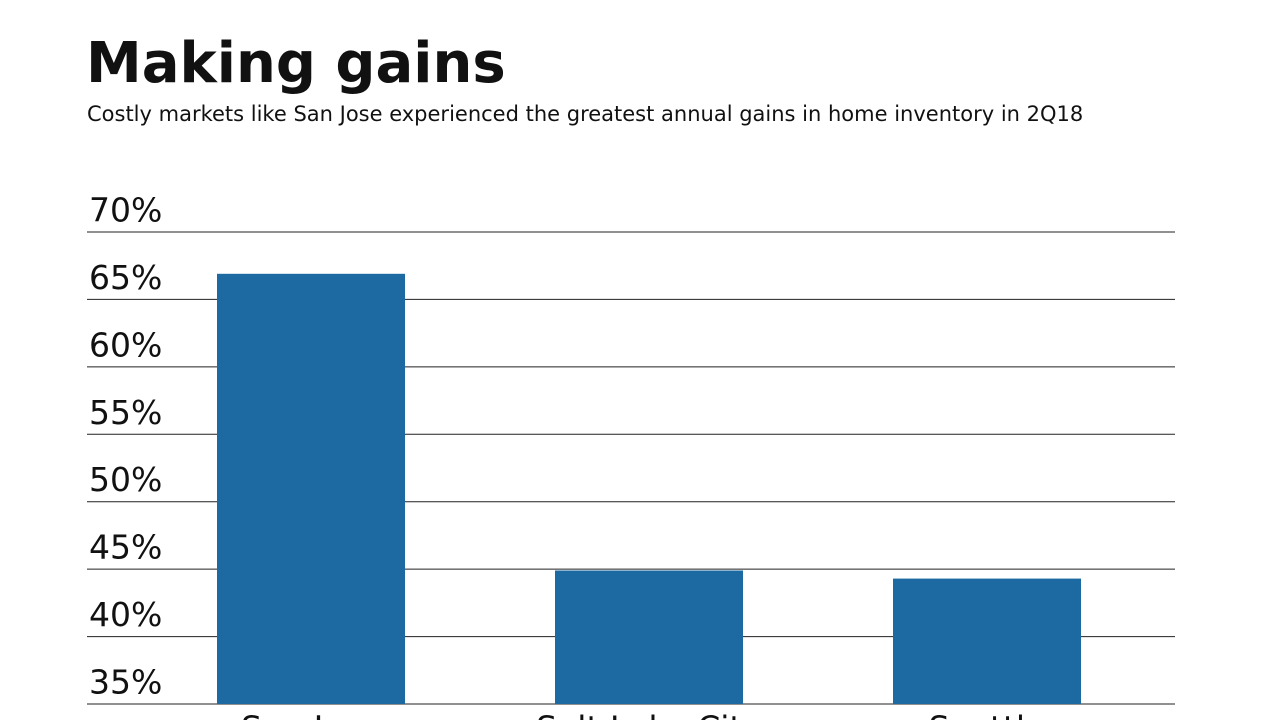 Image resolution: width=1280 pixels, height=720 pixels. Describe the element at coordinates (125, 277) in the screenshot. I see `y-tick-label: 65%` at that location.